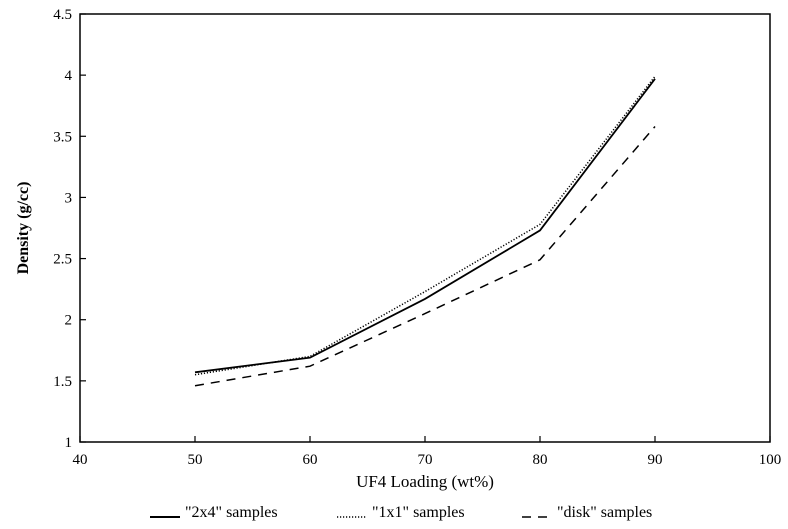 This screenshot has width=788, height=529. I want to click on legend-label: "disk" samples, so click(604, 512).